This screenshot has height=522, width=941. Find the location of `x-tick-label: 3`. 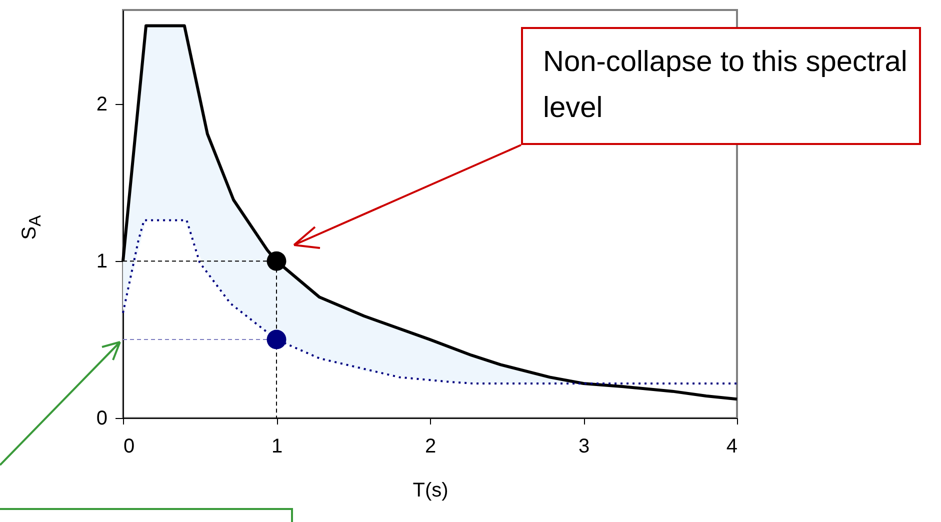

x-tick-label: 3 is located at coordinates (584, 447).